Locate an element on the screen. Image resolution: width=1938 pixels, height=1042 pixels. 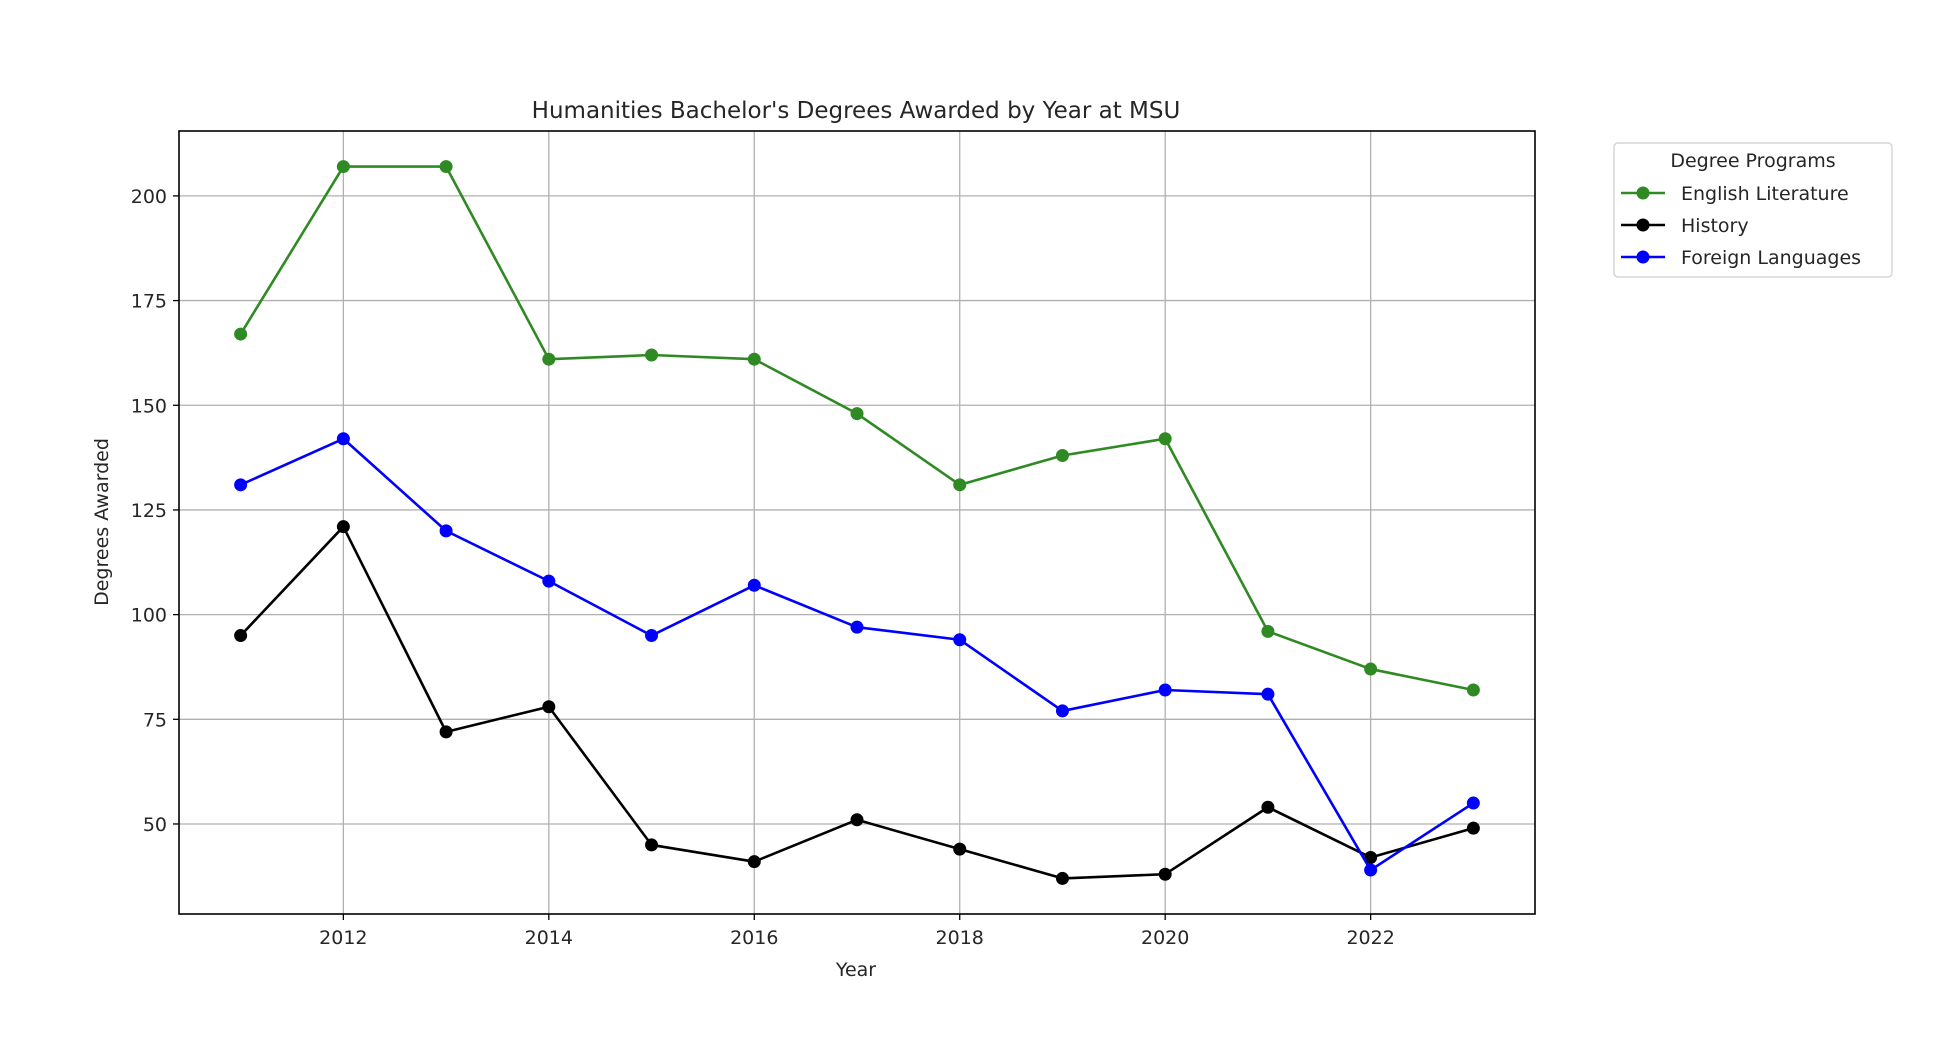
x-tick-label: 2020 is located at coordinates (1165, 938).